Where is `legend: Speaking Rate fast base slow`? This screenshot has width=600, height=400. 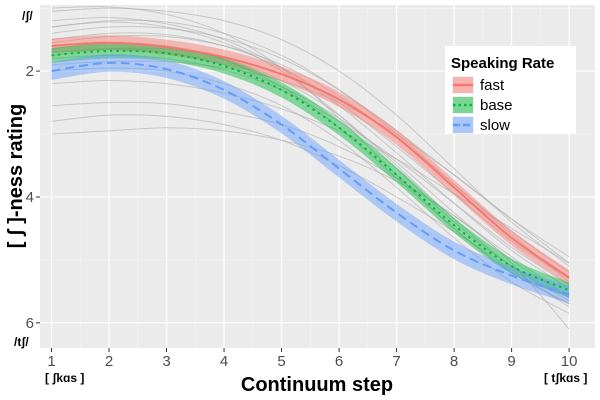
legend: Speaking Rate fast base slow is located at coordinates (510, 90).